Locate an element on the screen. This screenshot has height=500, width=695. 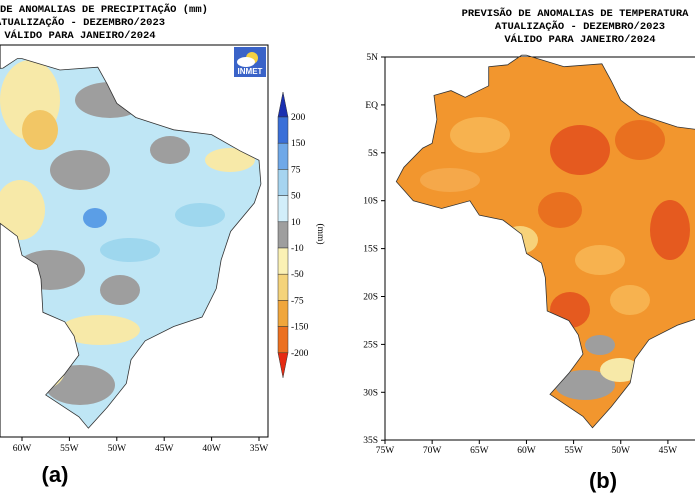
colorbar-tick-label: -200 is located at coordinates (300, 354).